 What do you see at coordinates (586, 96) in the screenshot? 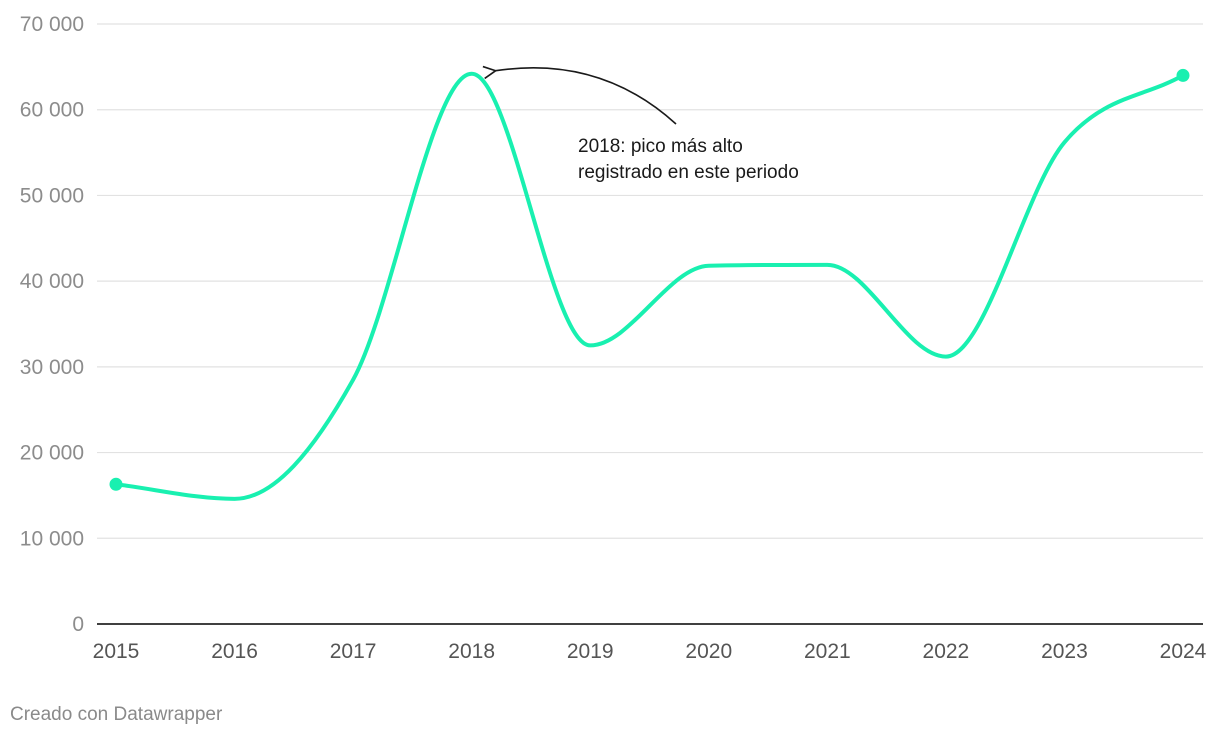
I see `annotation-arrow` at bounding box center [586, 96].